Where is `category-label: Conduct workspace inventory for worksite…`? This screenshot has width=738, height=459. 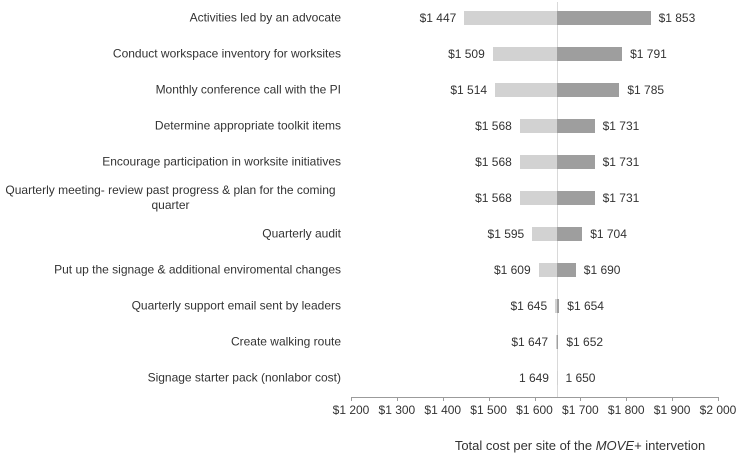
category-label: Conduct workspace inventory for worksite… is located at coordinates (226, 53).